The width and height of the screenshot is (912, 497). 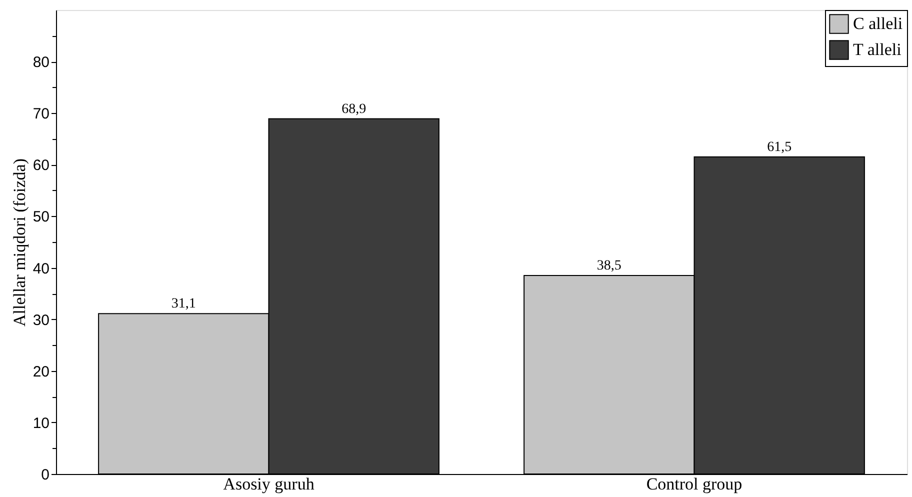 I want to click on y-tick-label: 60, so click(x=41, y=165).